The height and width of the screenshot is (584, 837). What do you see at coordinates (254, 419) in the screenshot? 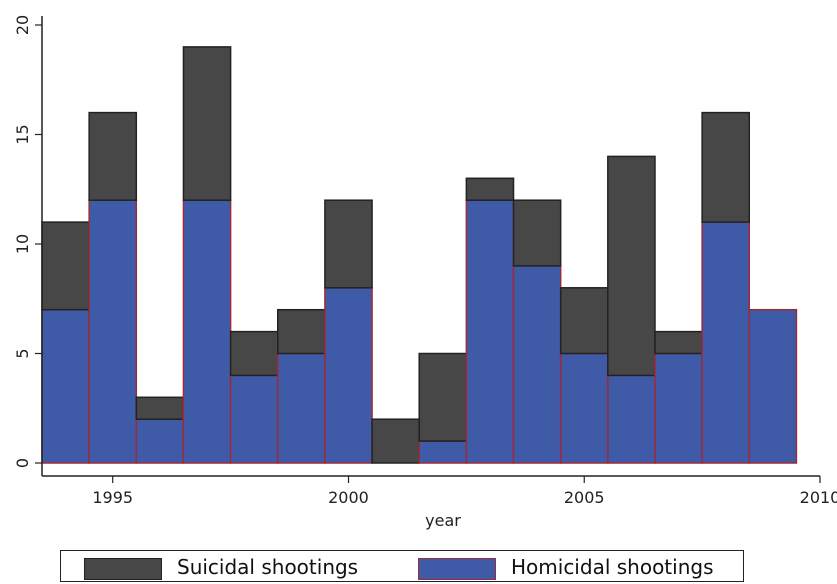
I see `bar-homicidal-1998` at bounding box center [254, 419].